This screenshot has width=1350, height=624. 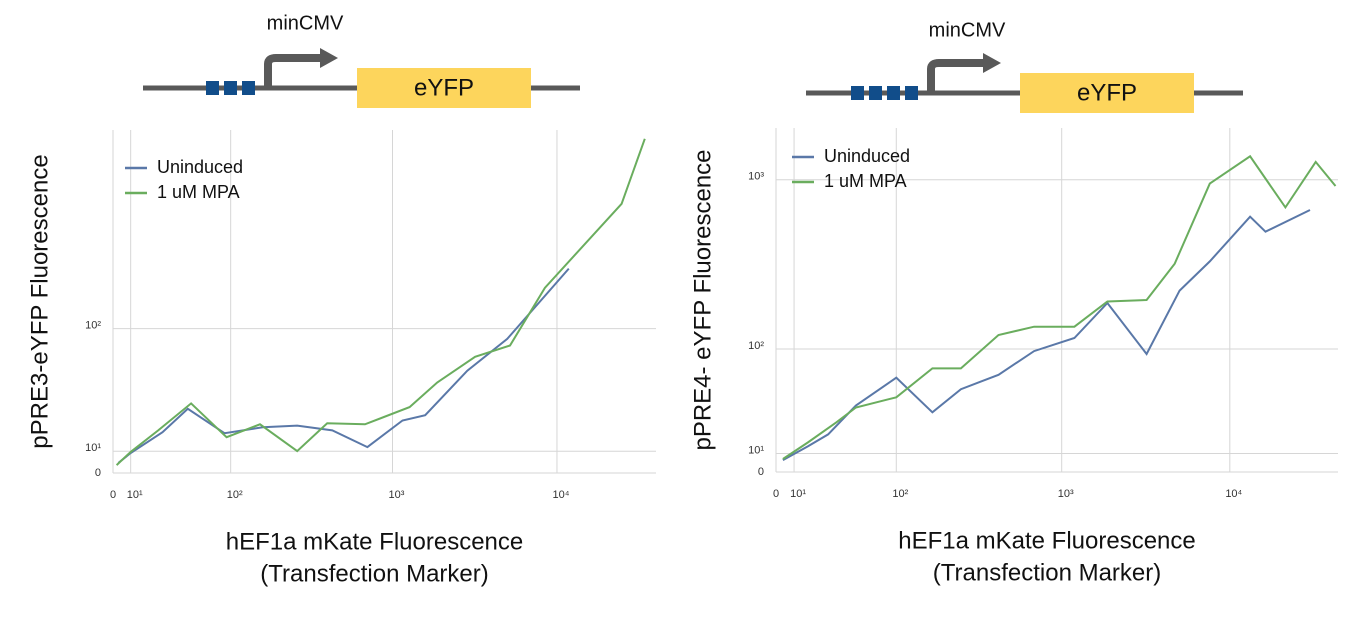 I want to click on y-tick-label: 10³, so click(x=756, y=177).